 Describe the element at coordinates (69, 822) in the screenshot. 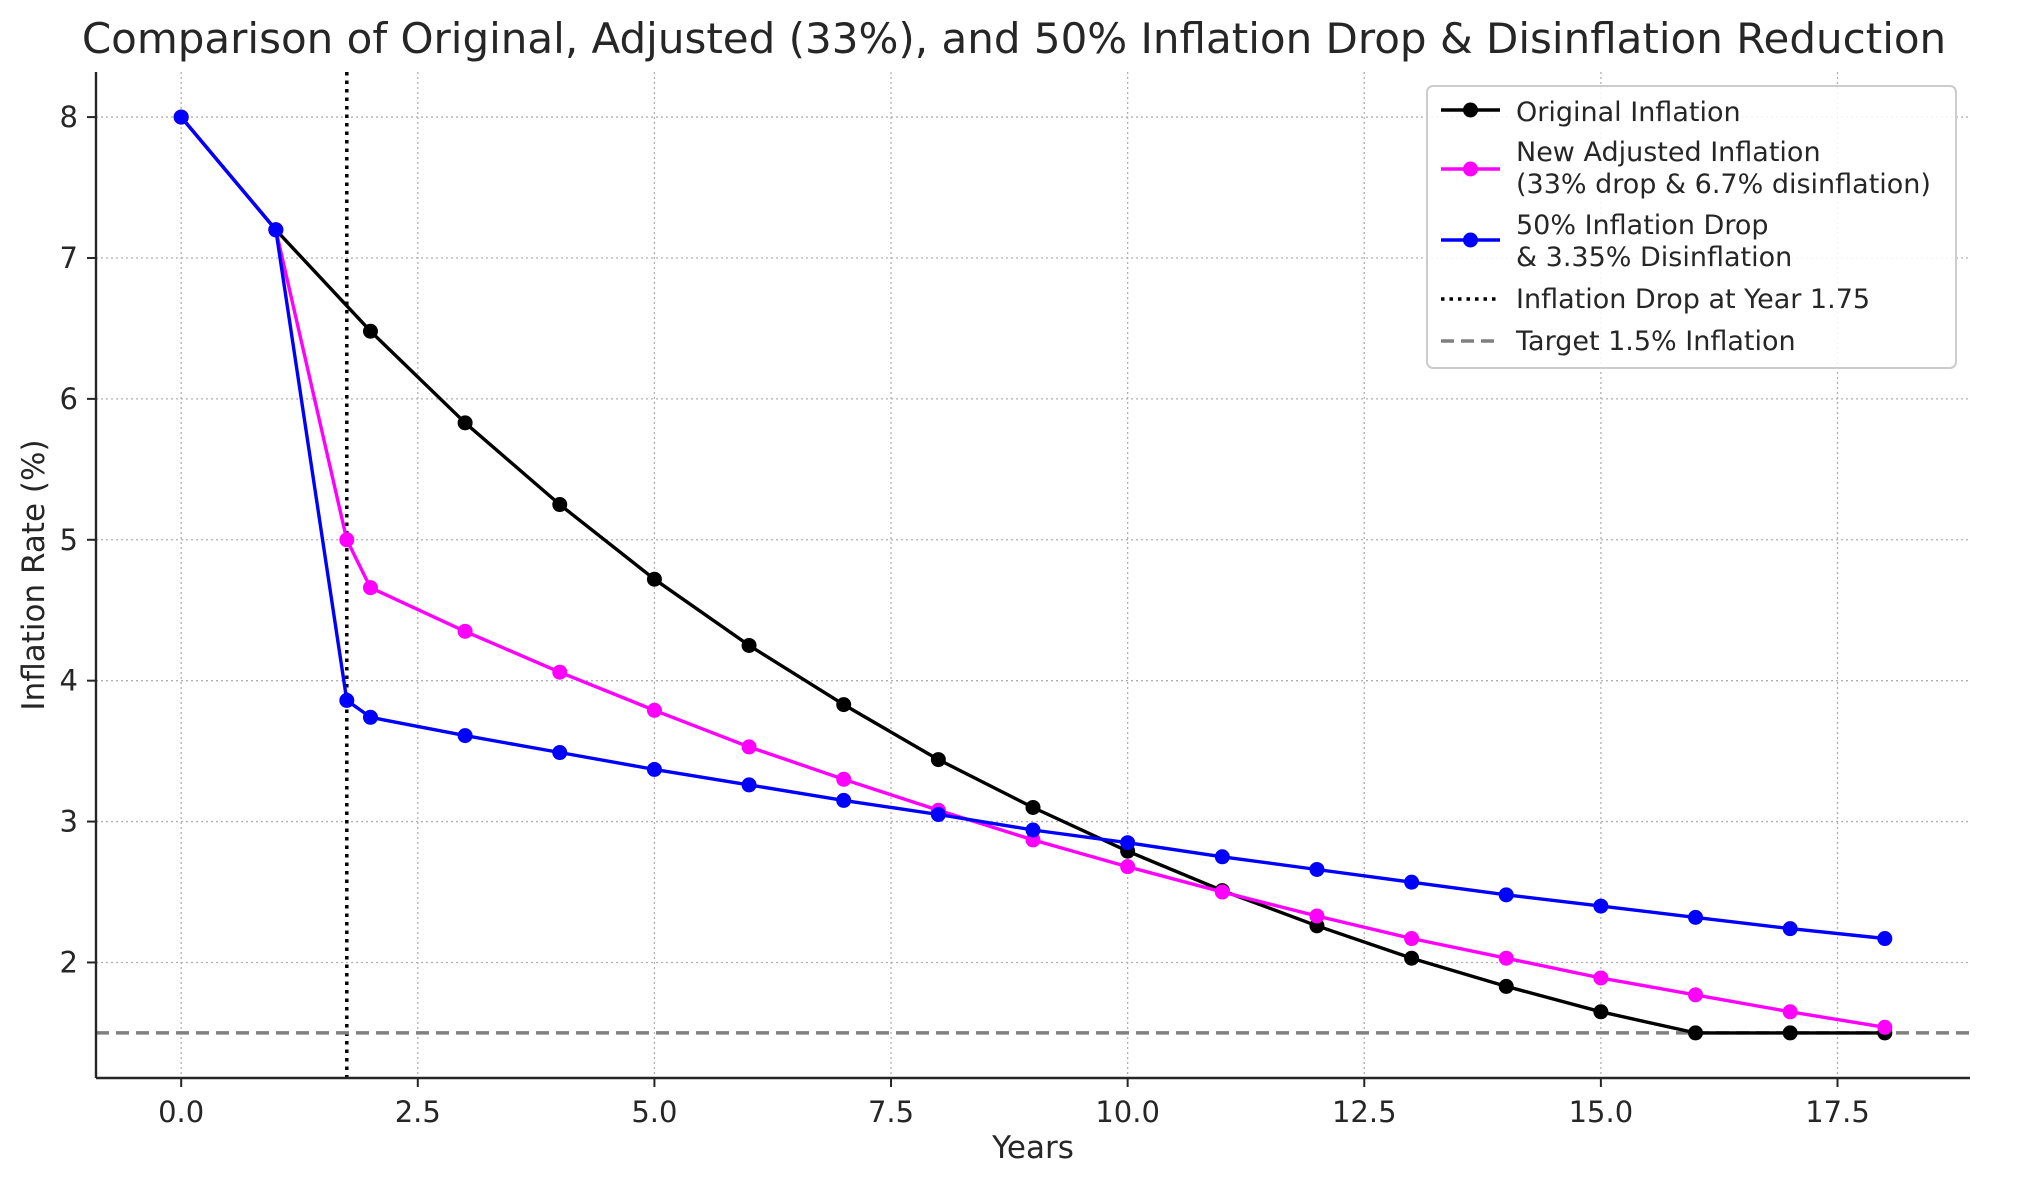

I see `y-tick-label: 3` at that location.